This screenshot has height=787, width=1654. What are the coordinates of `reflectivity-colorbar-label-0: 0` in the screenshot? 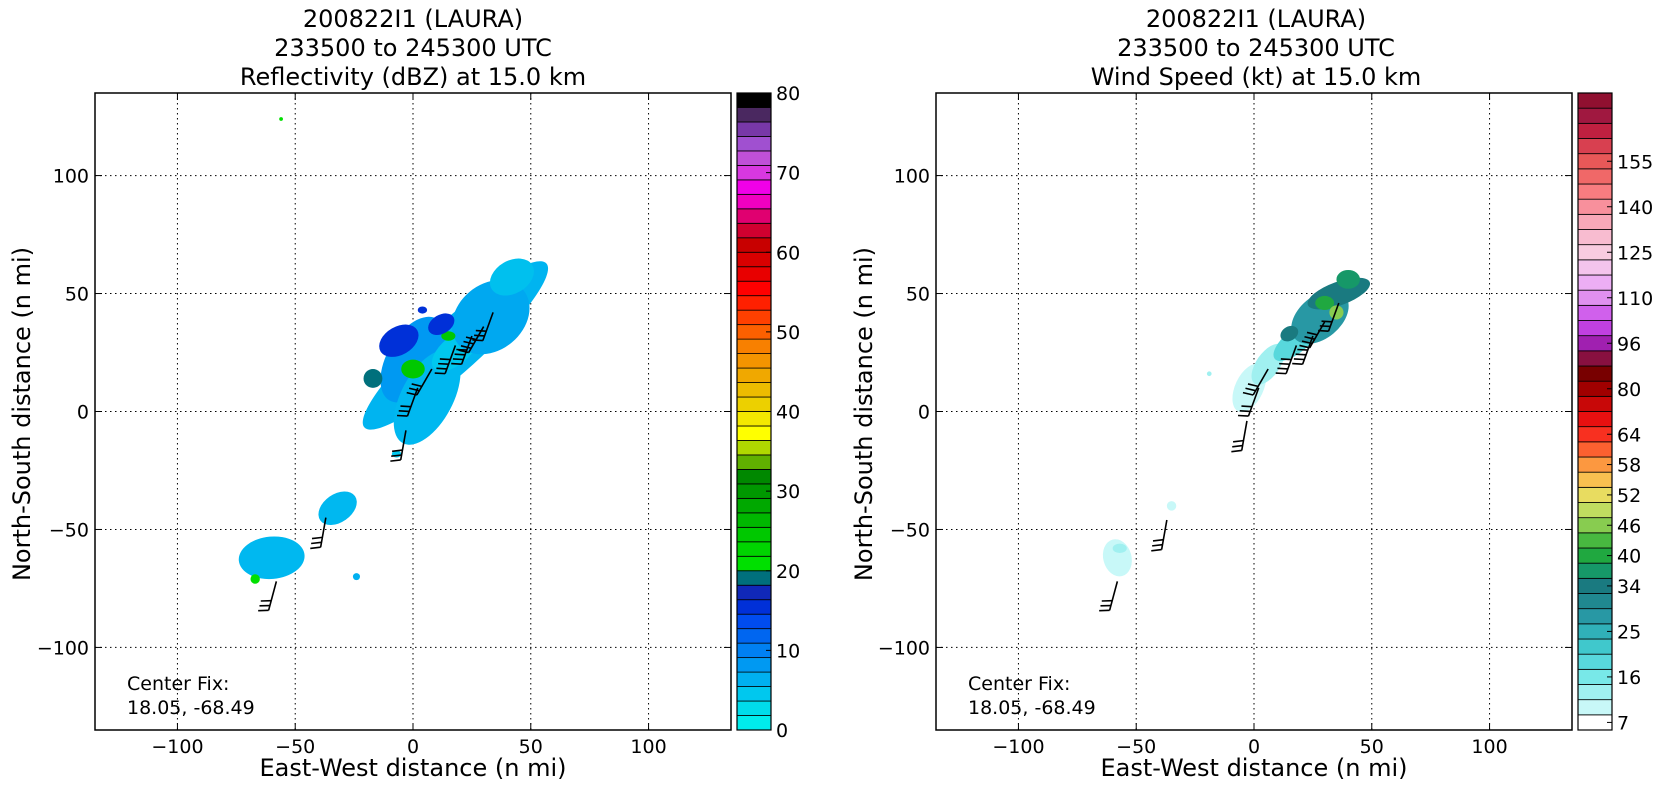 It's located at (782, 731).